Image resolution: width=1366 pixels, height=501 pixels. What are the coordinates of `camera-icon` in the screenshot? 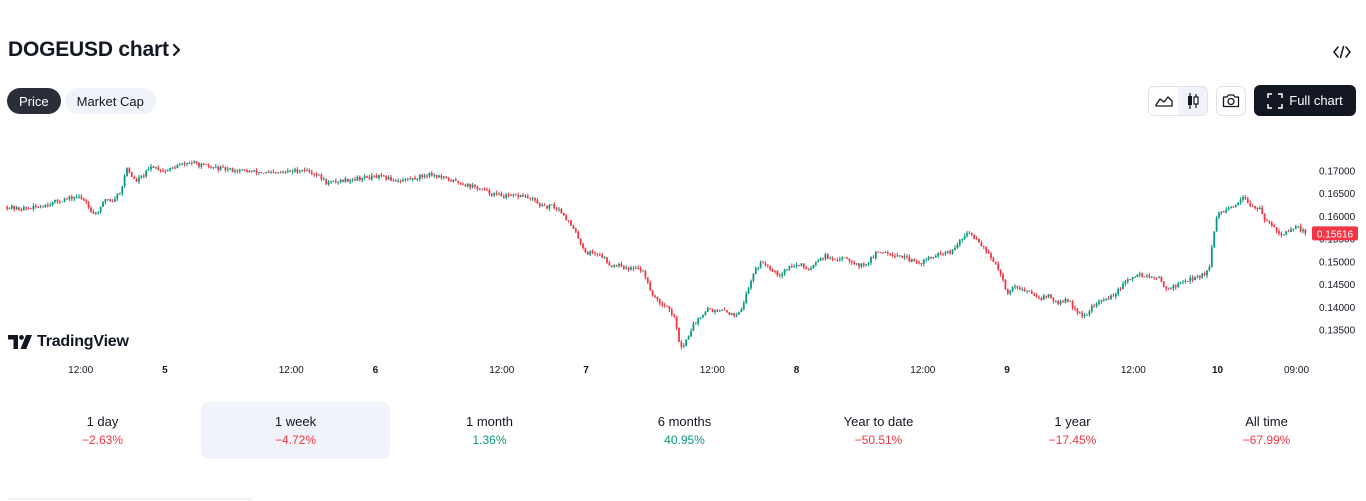 It's located at (1231, 101).